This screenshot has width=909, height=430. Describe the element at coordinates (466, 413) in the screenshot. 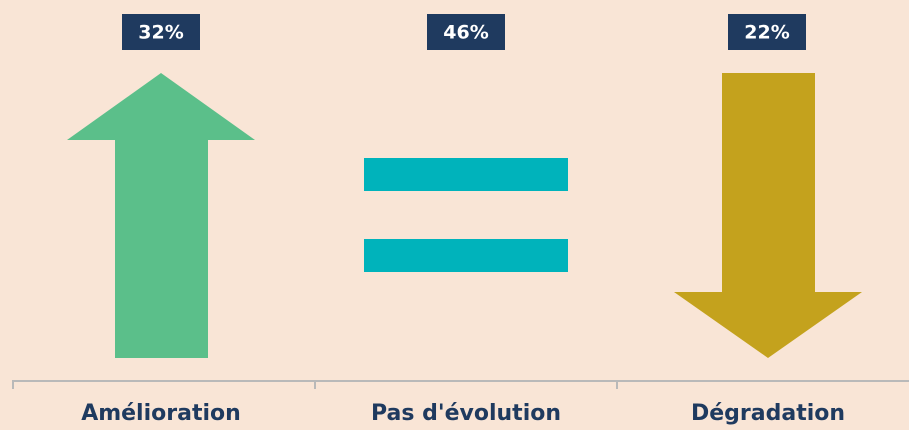

I see `category-label: Pas d'évolution` at that location.